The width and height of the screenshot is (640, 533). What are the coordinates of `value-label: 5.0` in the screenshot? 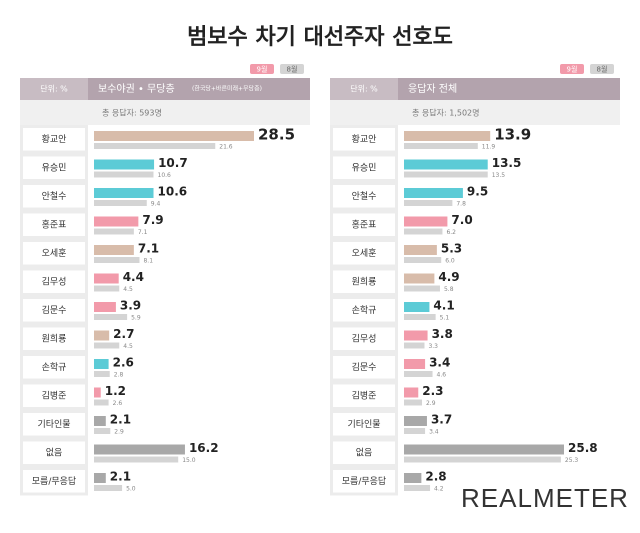 It's located at (131, 489).